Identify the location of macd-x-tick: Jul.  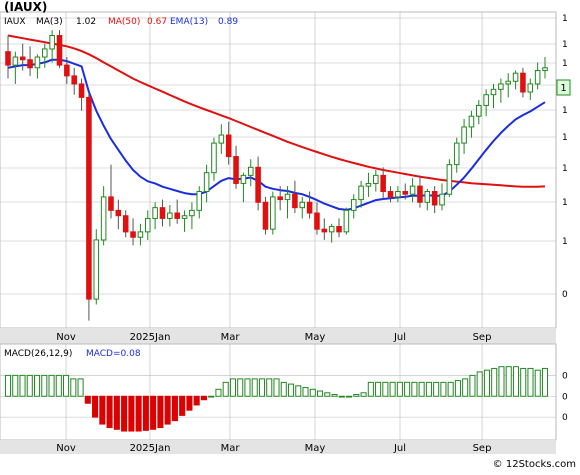
(399, 448).